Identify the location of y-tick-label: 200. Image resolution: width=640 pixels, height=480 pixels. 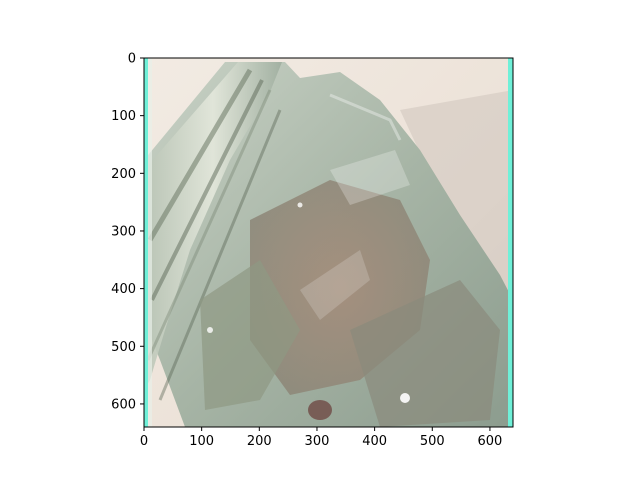
(123, 174).